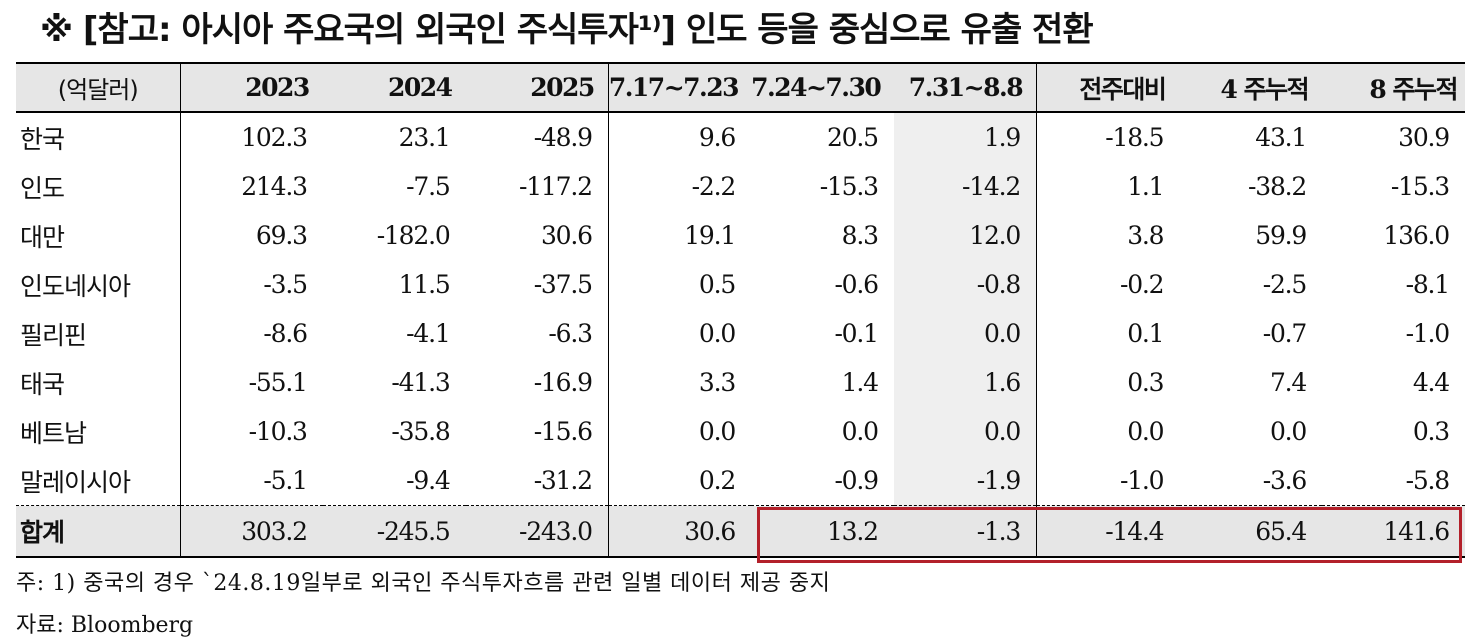 This screenshot has width=1476, height=643. I want to click on table-cell: -1.3, so click(965, 531).